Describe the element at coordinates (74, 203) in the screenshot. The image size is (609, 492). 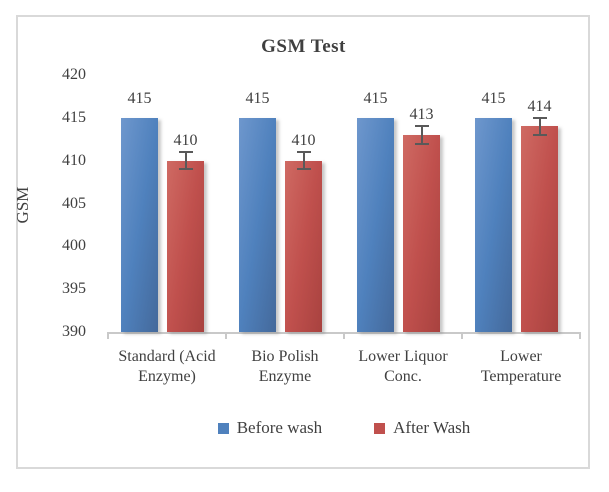
I see `y-tick-label-405: 405` at that location.